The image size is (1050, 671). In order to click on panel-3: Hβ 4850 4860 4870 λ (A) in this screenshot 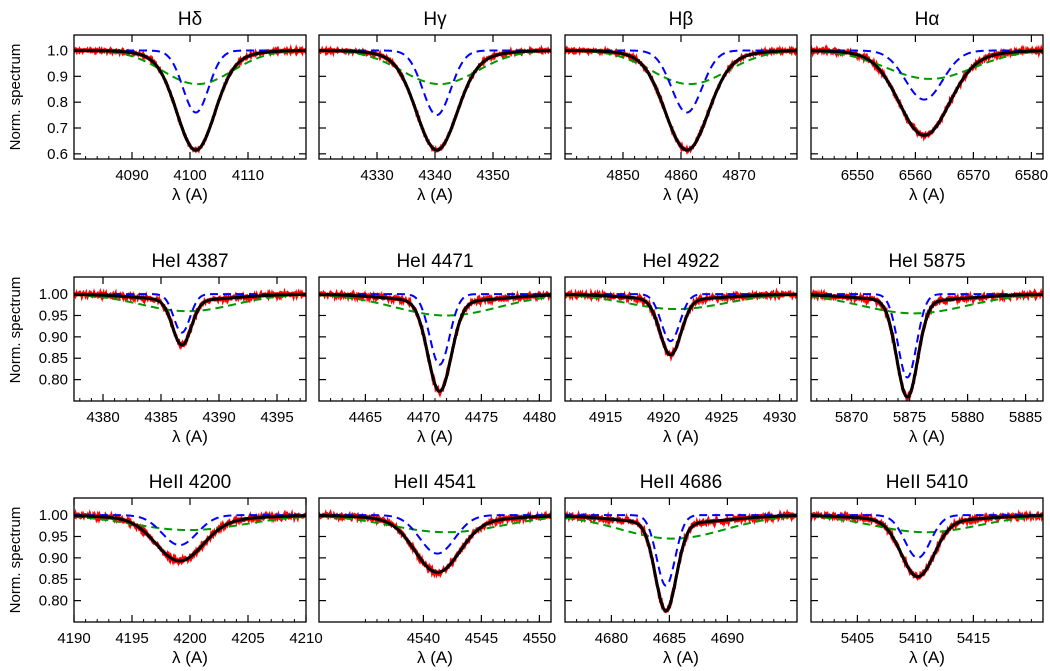, I will do `click(681, 106)`.